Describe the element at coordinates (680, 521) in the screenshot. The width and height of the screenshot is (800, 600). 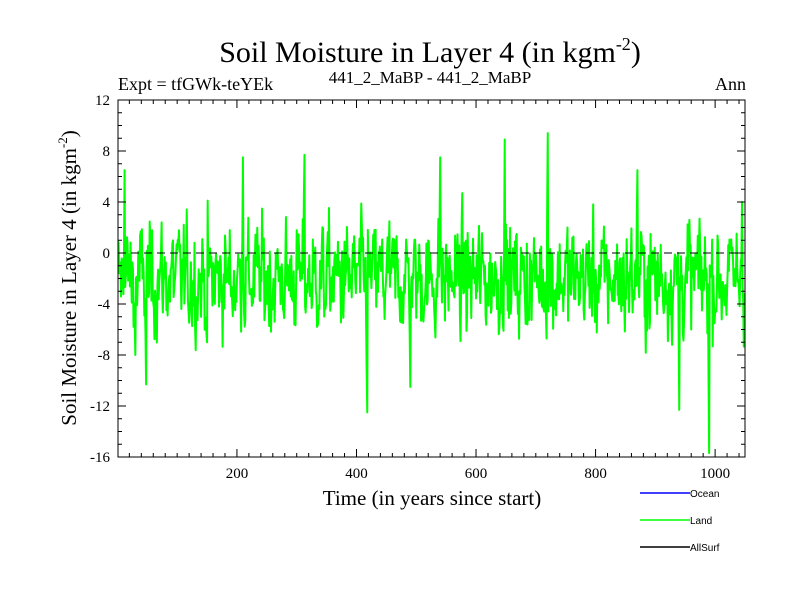
I see `legend: Ocean Land AllSurf` at that location.